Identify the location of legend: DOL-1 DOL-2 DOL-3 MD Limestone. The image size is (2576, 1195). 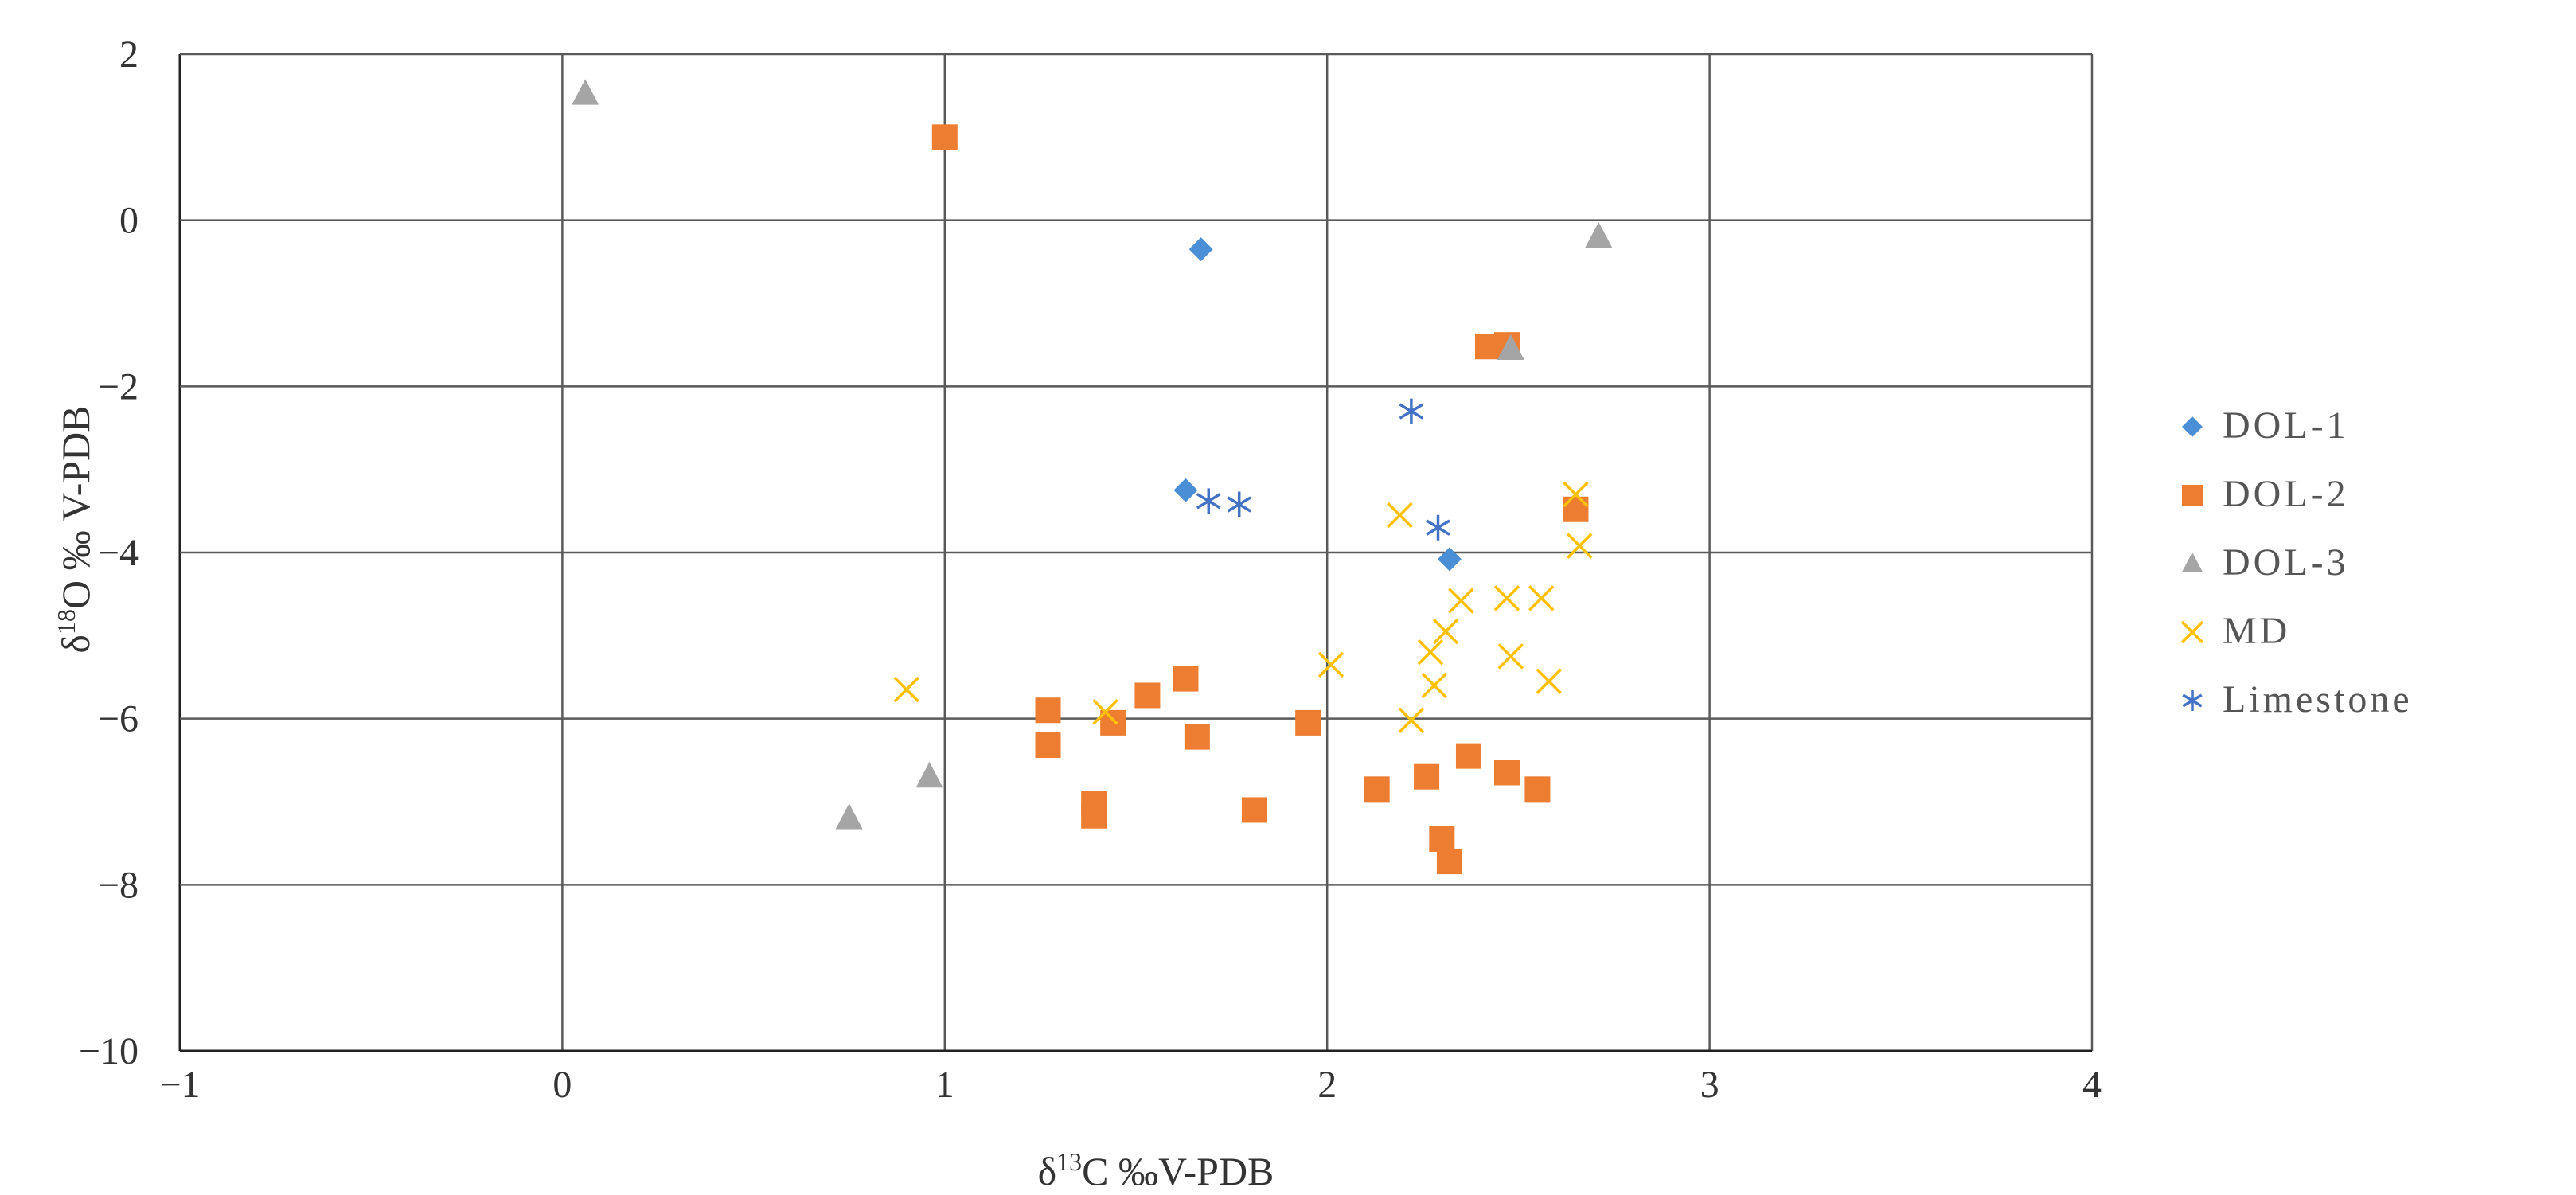
(2296, 562).